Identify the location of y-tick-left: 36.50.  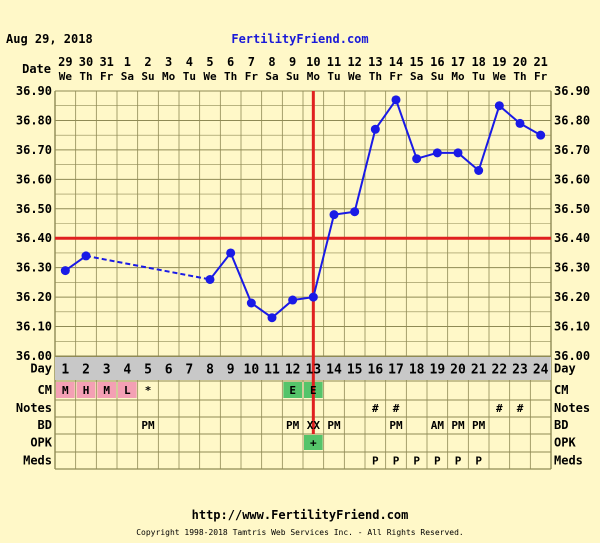
(34, 209).